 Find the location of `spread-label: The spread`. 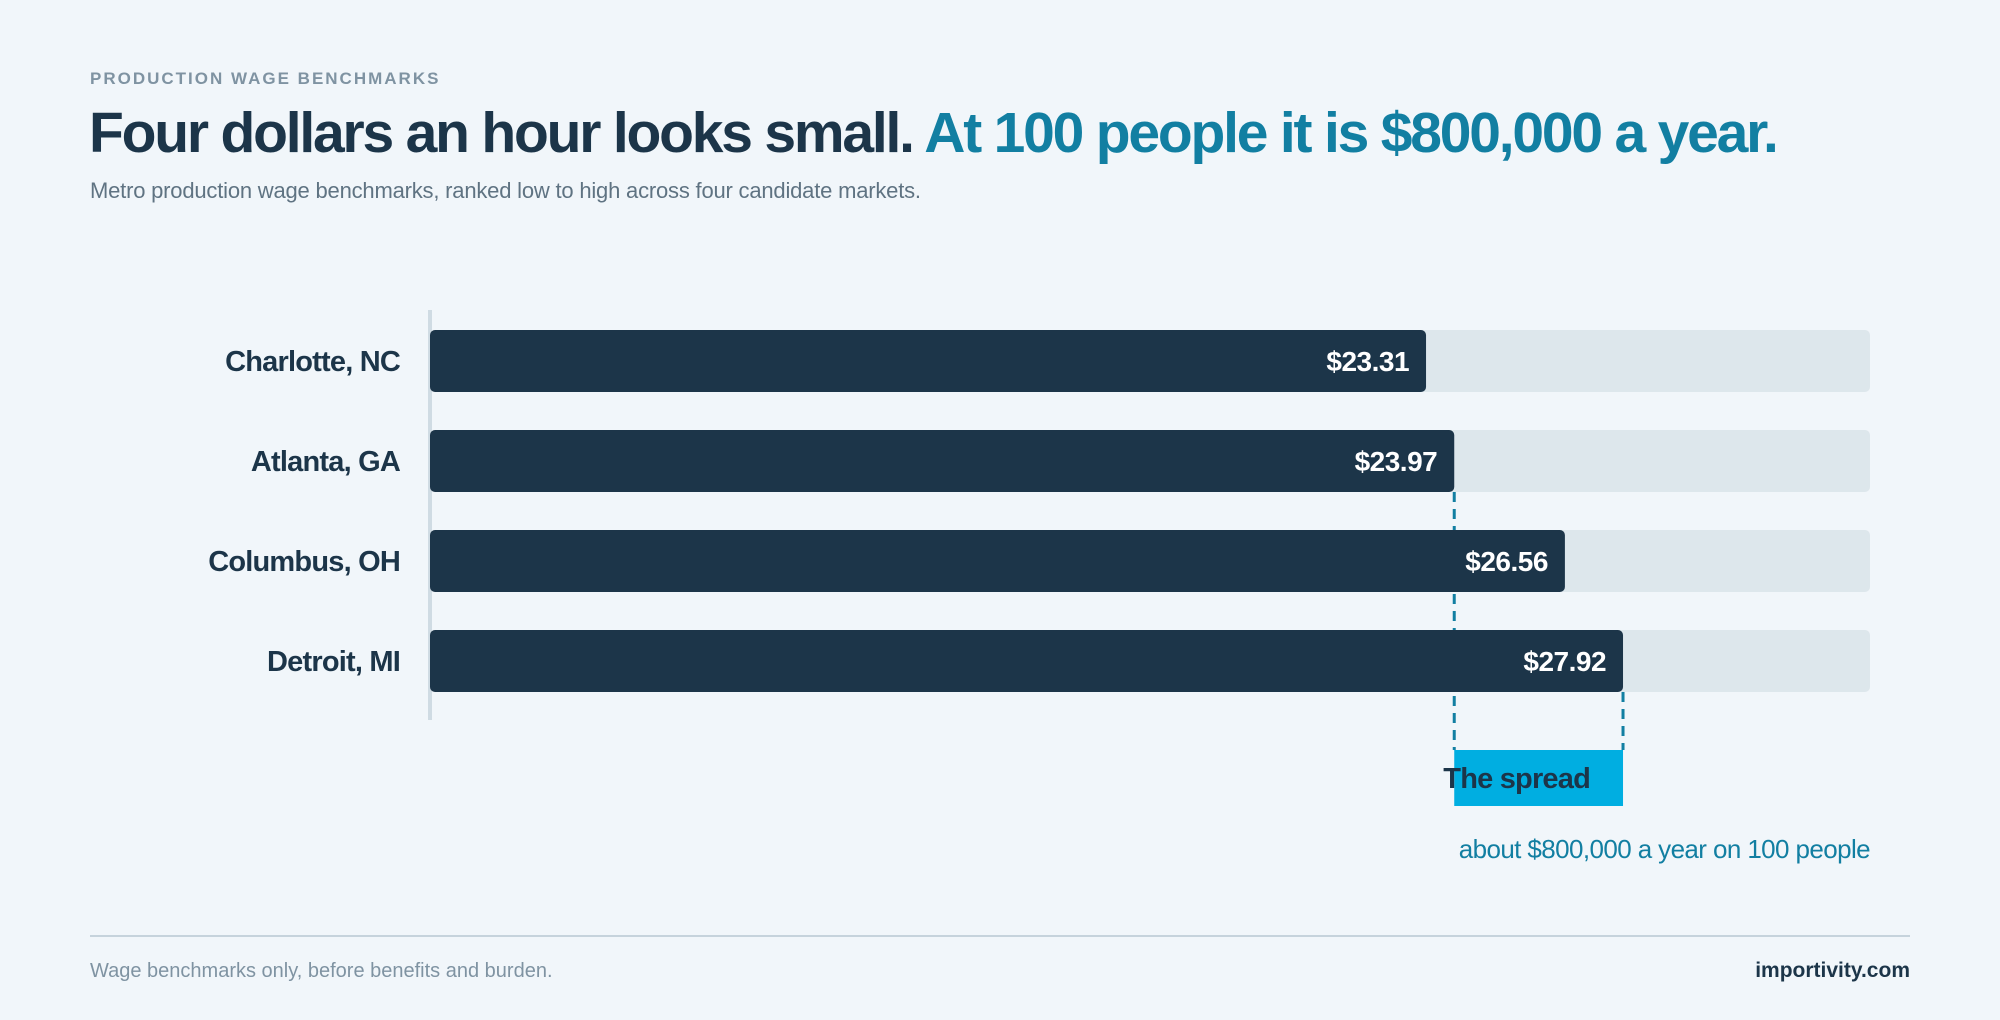

spread-label: The spread is located at coordinates (1516, 779).